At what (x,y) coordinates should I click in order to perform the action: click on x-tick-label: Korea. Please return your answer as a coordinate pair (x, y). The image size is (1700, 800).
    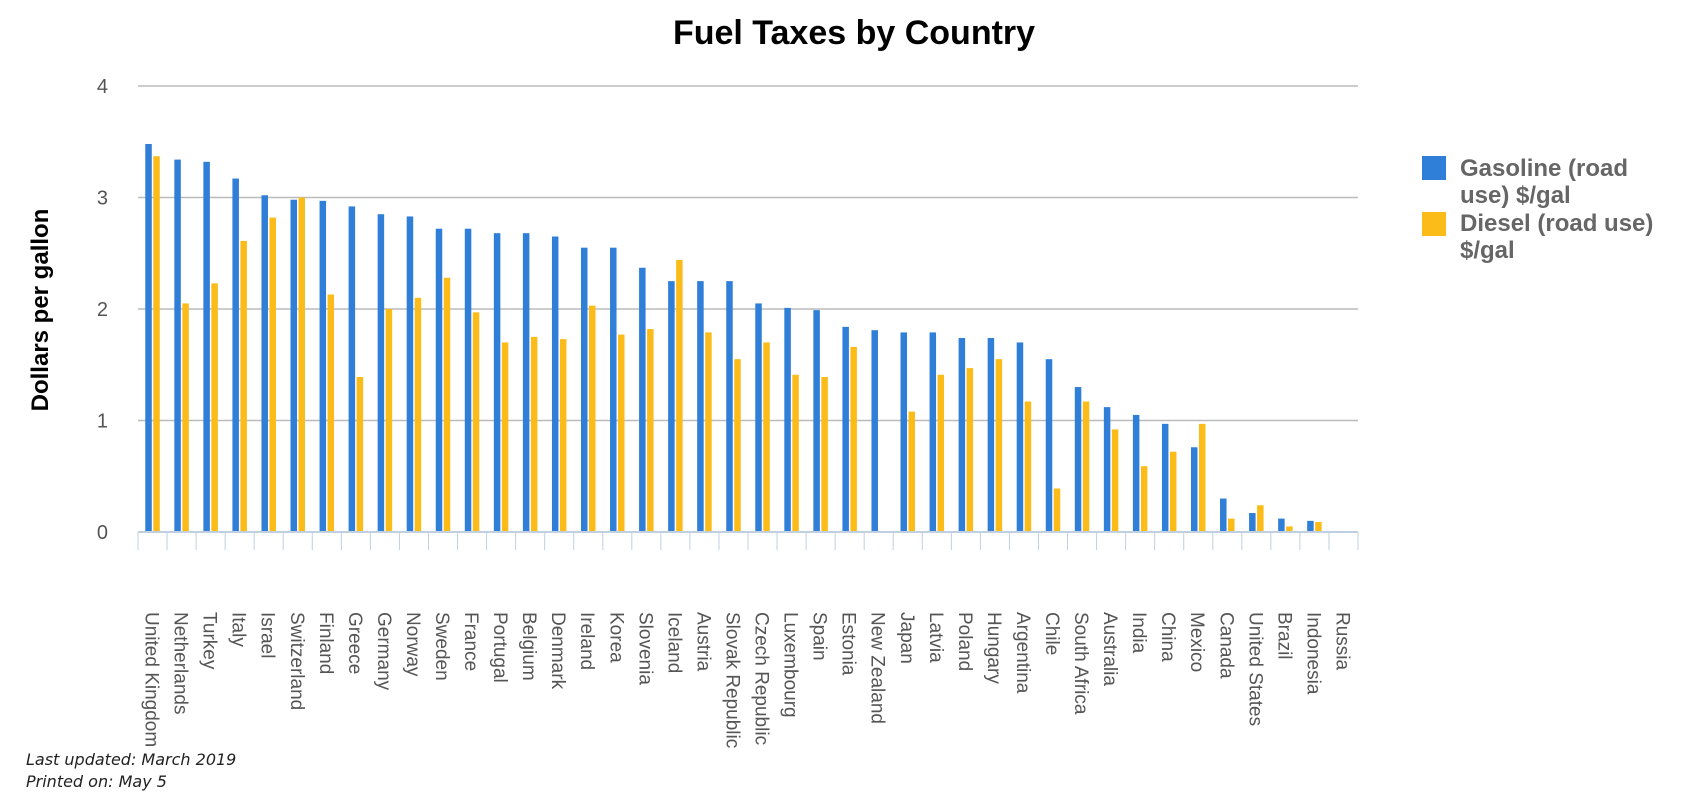
    Looking at the image, I should click on (615, 637).